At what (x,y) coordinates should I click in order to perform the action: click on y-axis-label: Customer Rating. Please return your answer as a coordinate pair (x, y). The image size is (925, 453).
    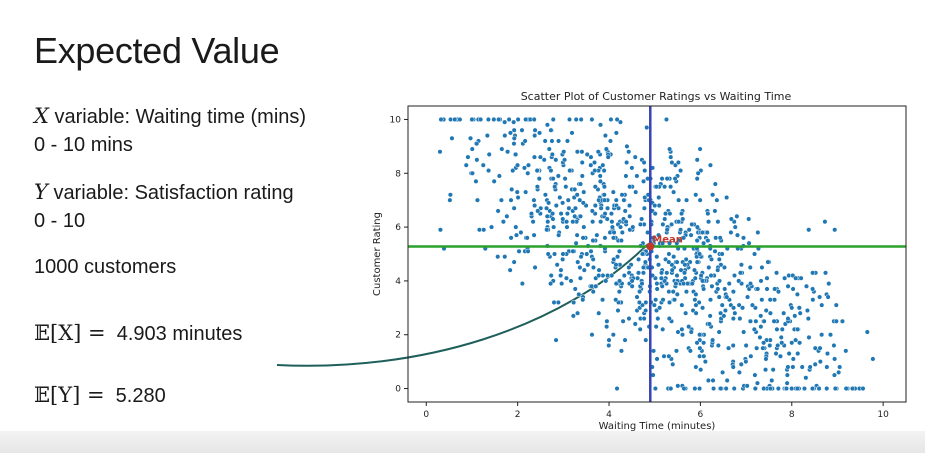
    Looking at the image, I should click on (377, 254).